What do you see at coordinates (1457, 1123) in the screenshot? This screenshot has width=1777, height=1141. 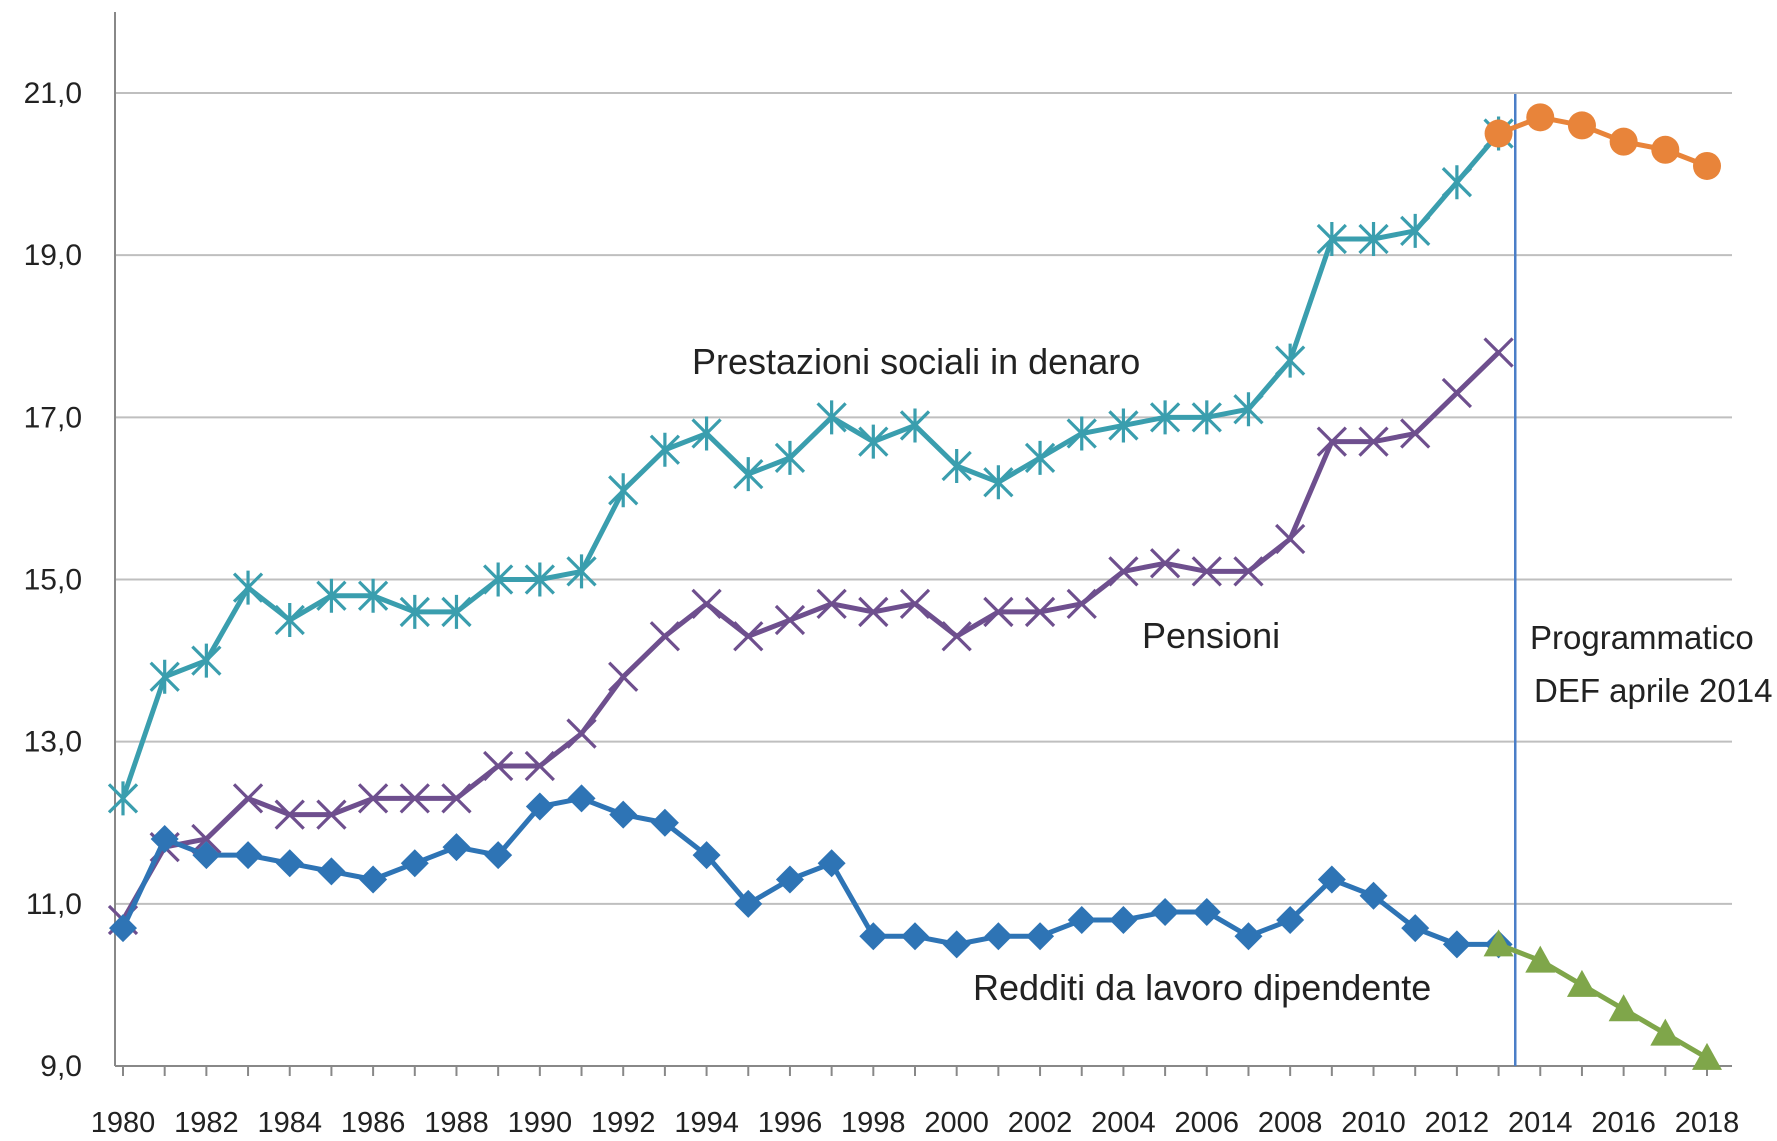 I see `x-tick-label: 2012` at bounding box center [1457, 1123].